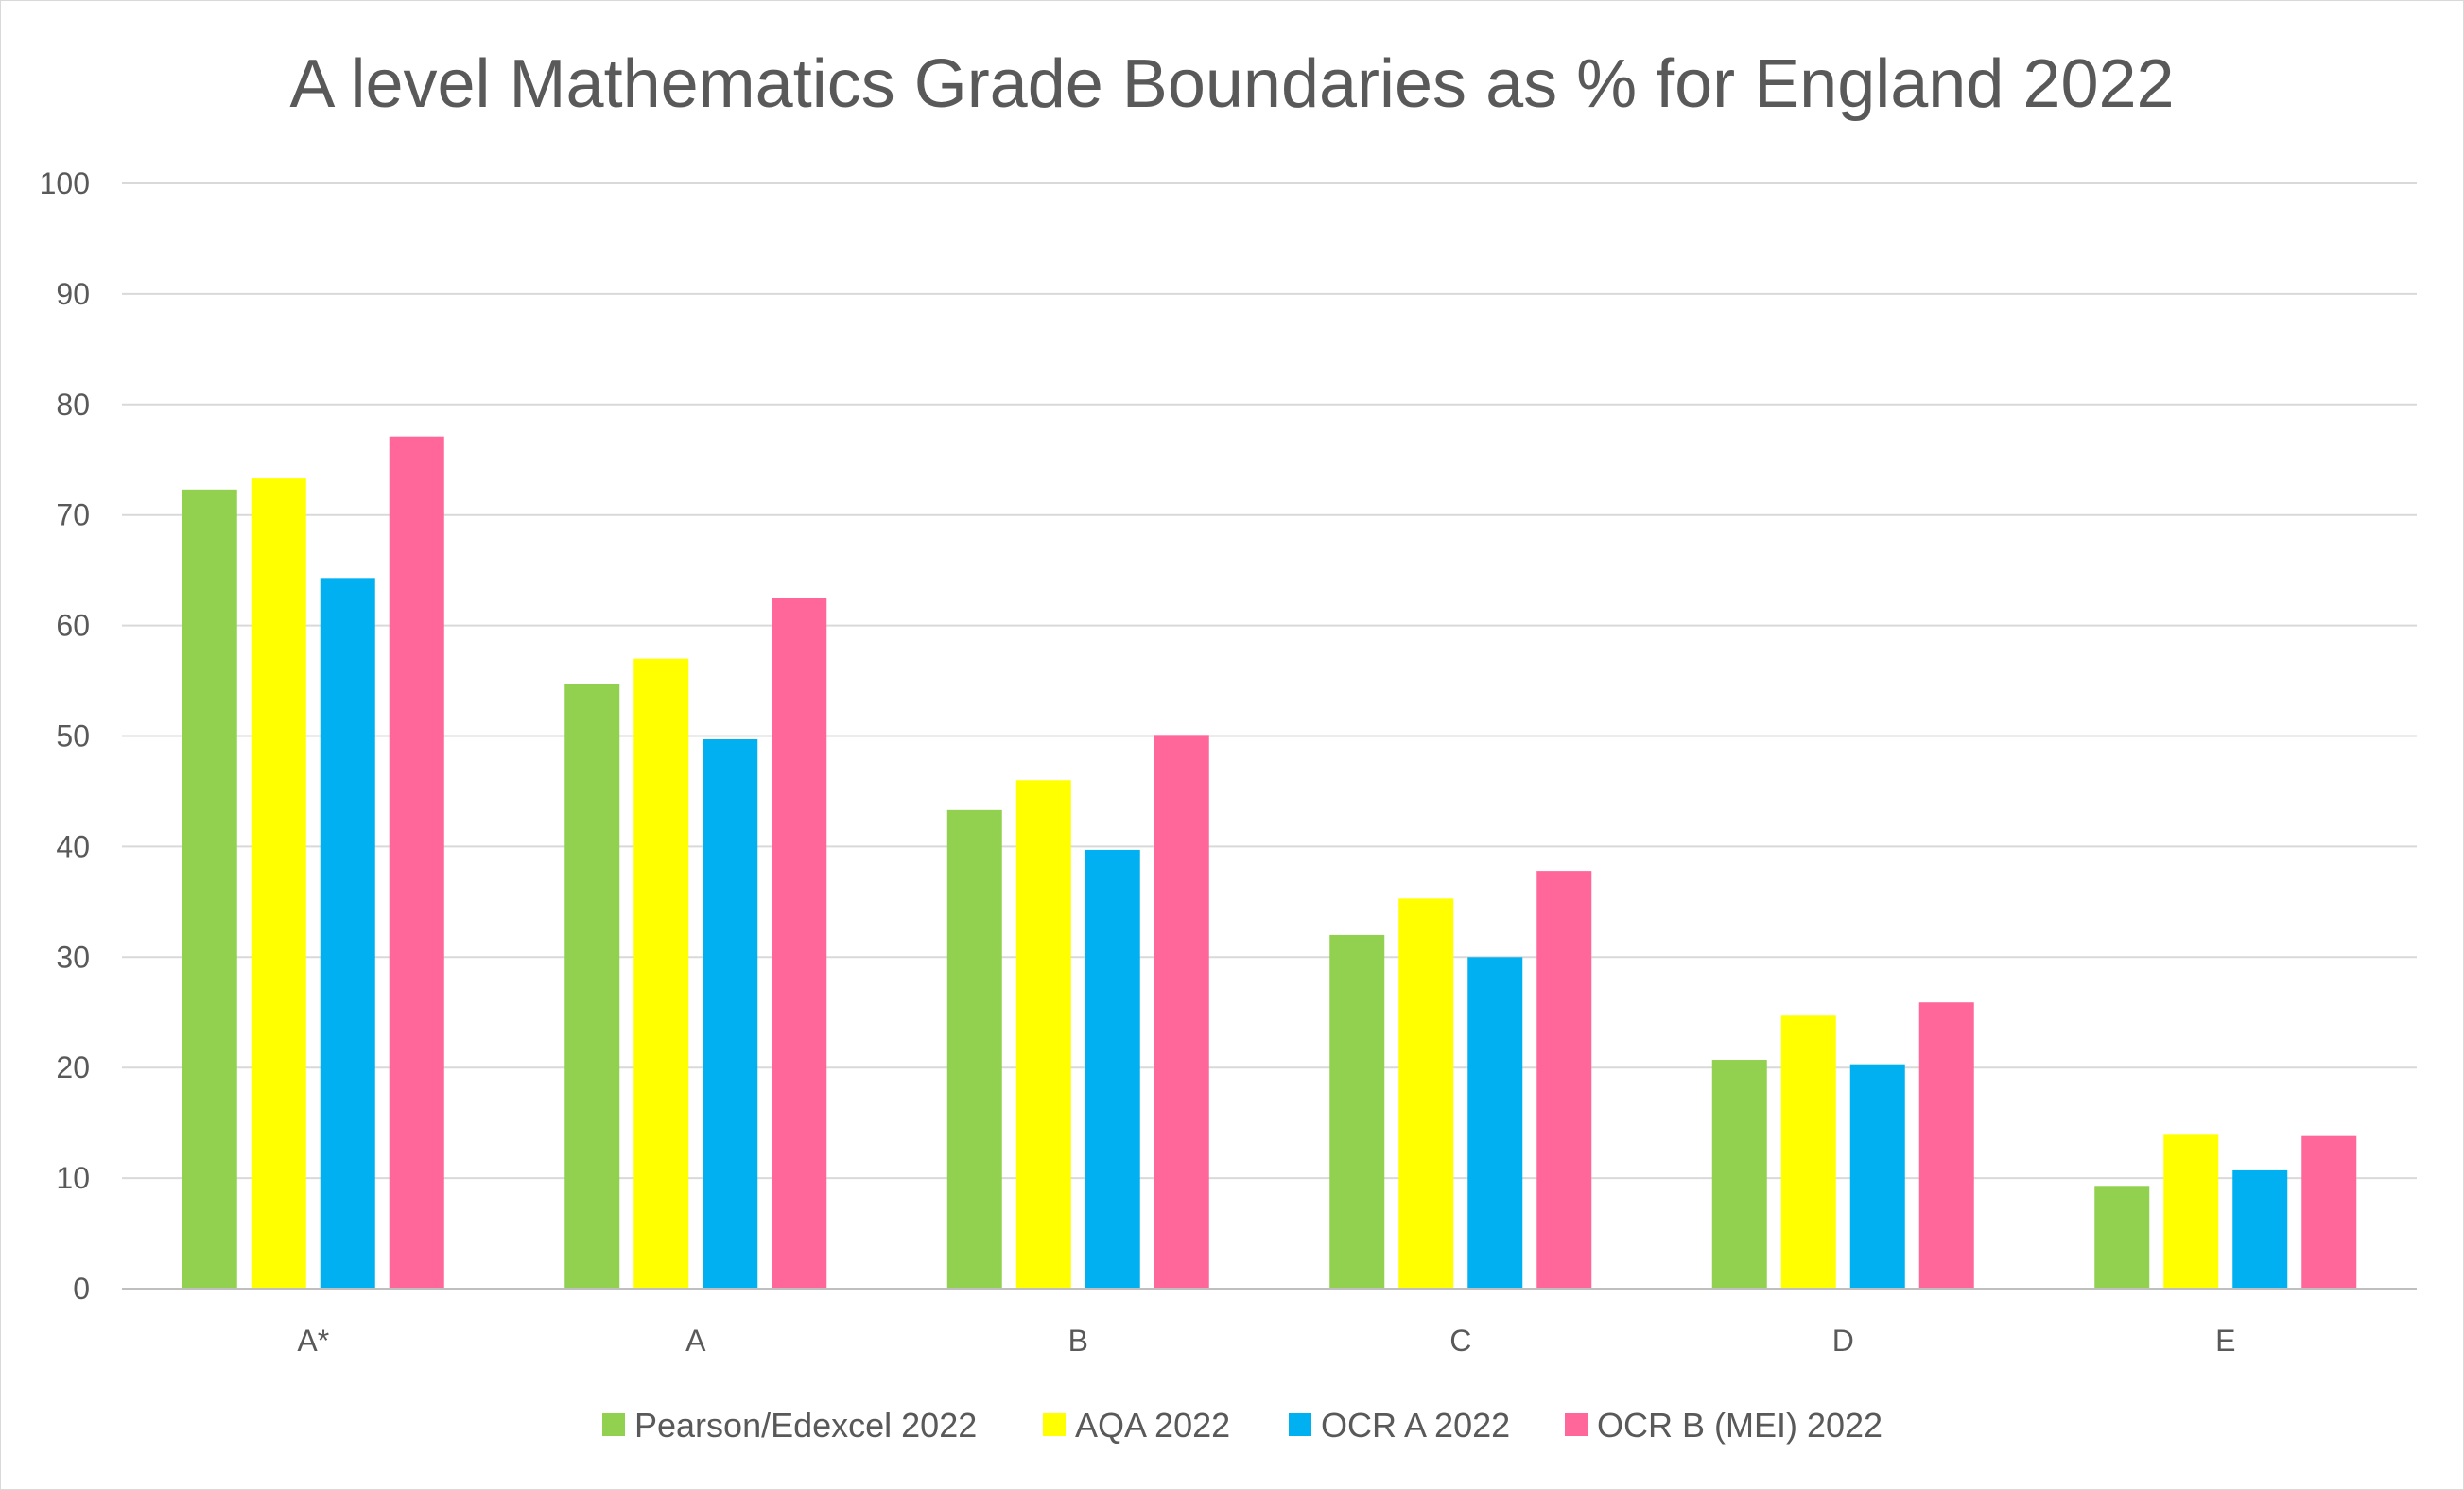 Image resolution: width=2464 pixels, height=1490 pixels. Describe the element at coordinates (73, 1178) in the screenshot. I see `y-tick-label: 10` at that location.